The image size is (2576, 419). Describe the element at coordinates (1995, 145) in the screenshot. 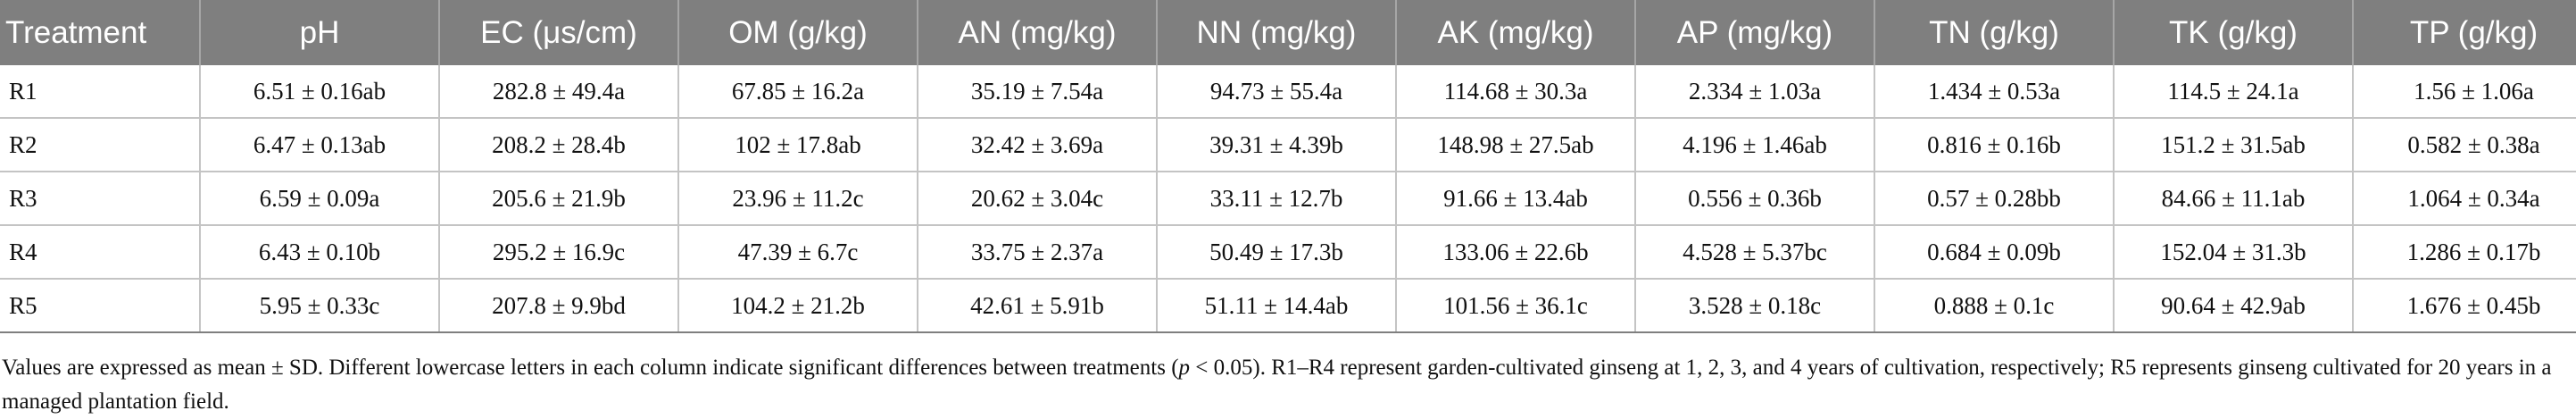

I see `table-cell: 0.816 ± 0.16b` at that location.